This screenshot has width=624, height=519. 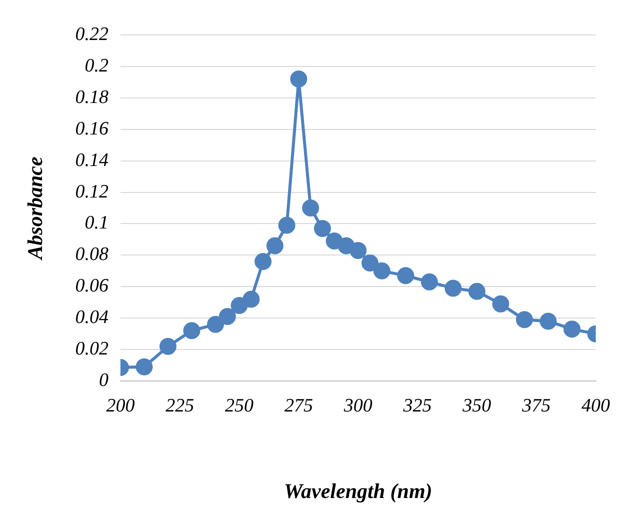 What do you see at coordinates (536, 405) in the screenshot?
I see `x-tick-label: 375` at bounding box center [536, 405].